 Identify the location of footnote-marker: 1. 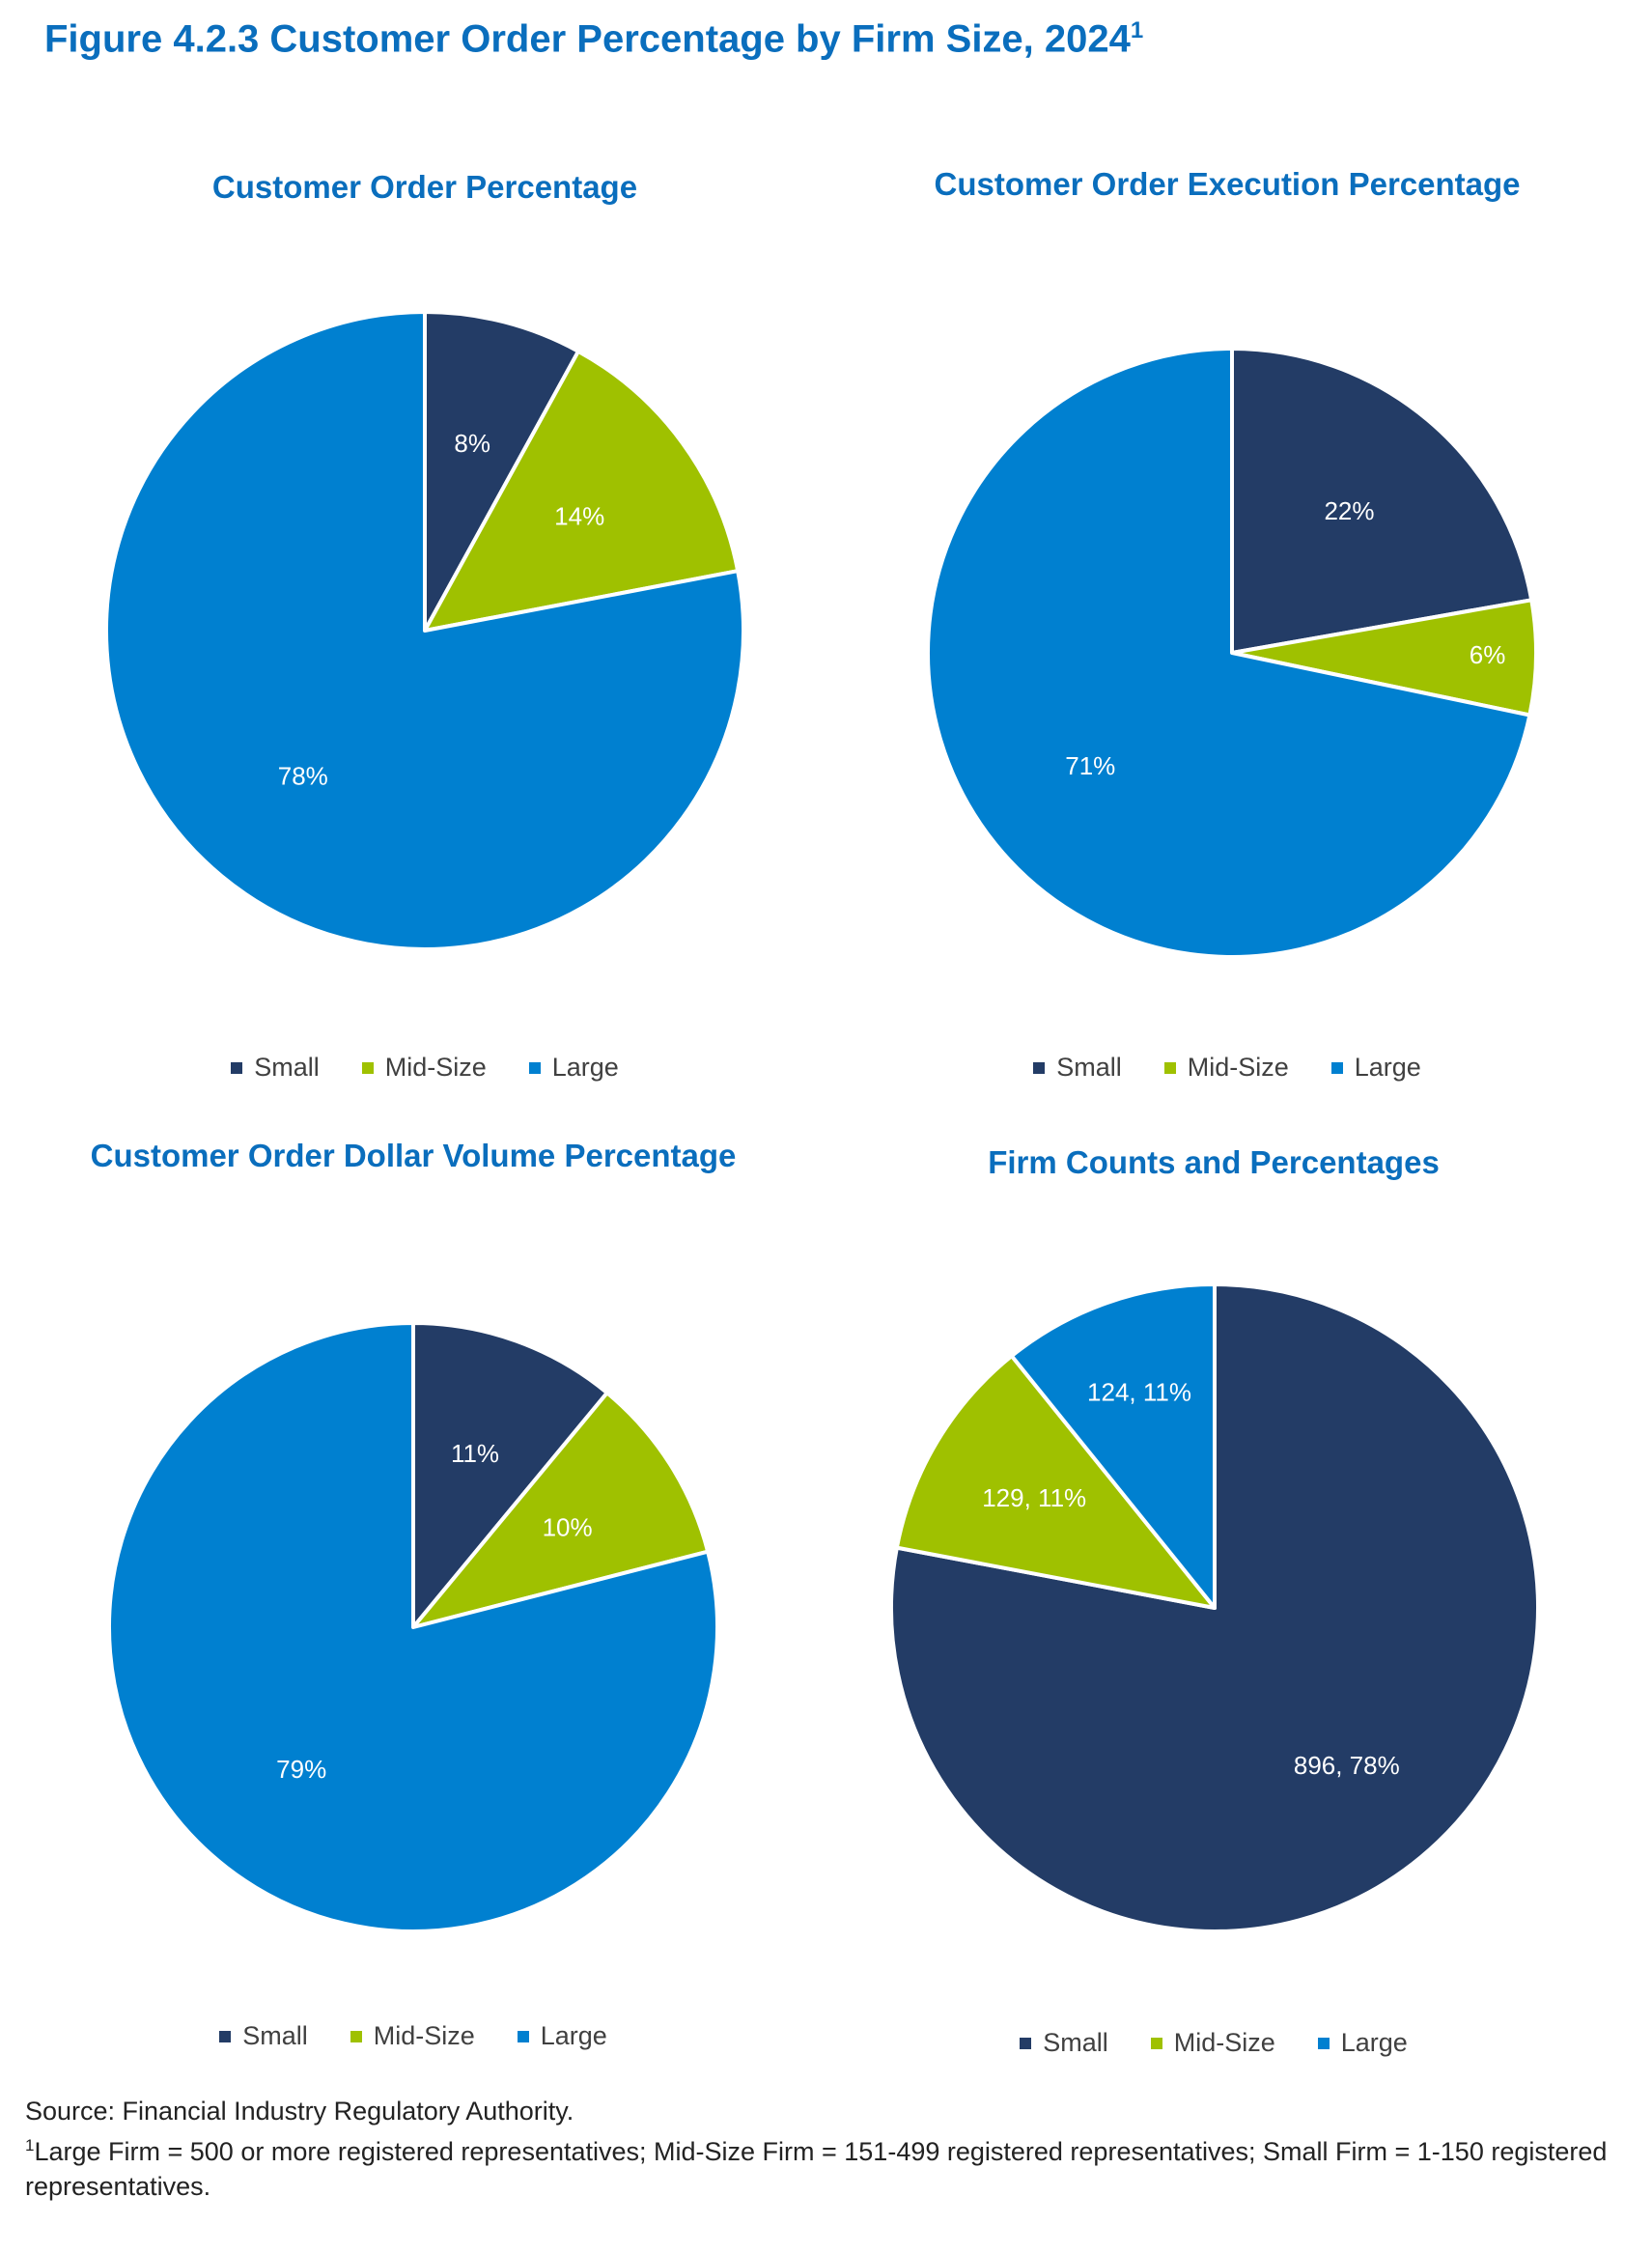
(30, 2145).